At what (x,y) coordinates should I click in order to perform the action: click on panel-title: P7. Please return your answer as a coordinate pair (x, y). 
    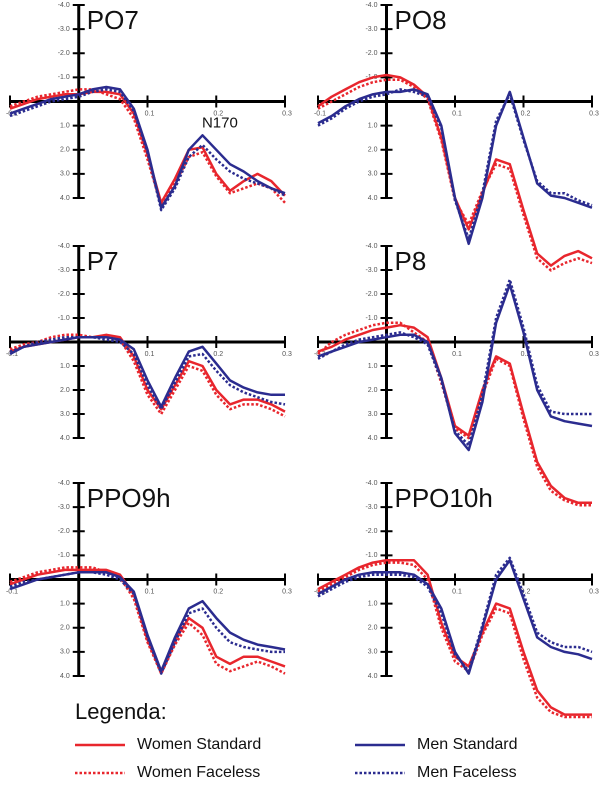
    Looking at the image, I should click on (103, 261).